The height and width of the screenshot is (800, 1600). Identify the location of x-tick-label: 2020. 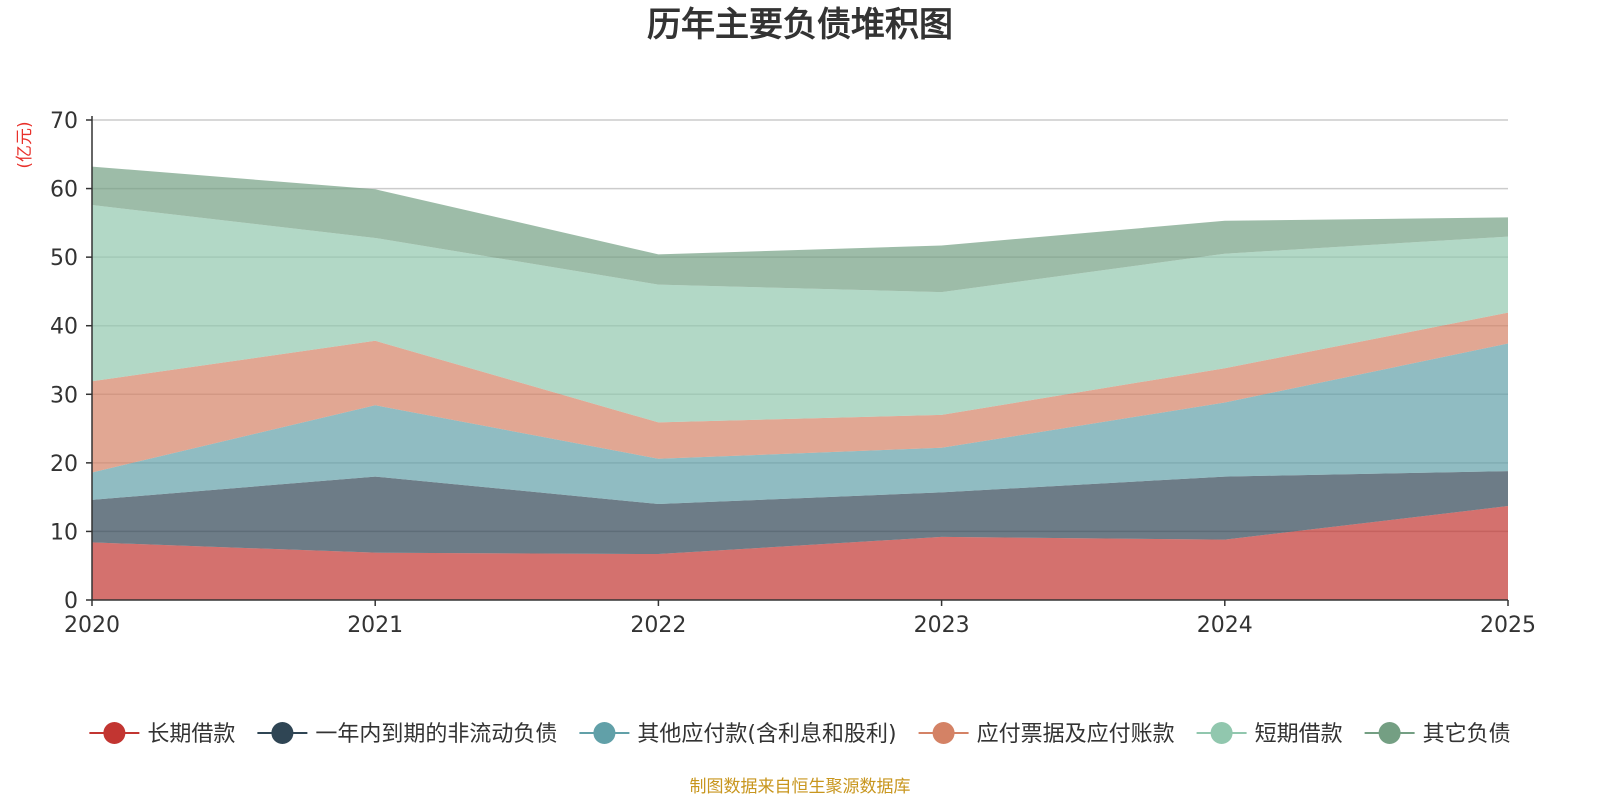
(92, 625).